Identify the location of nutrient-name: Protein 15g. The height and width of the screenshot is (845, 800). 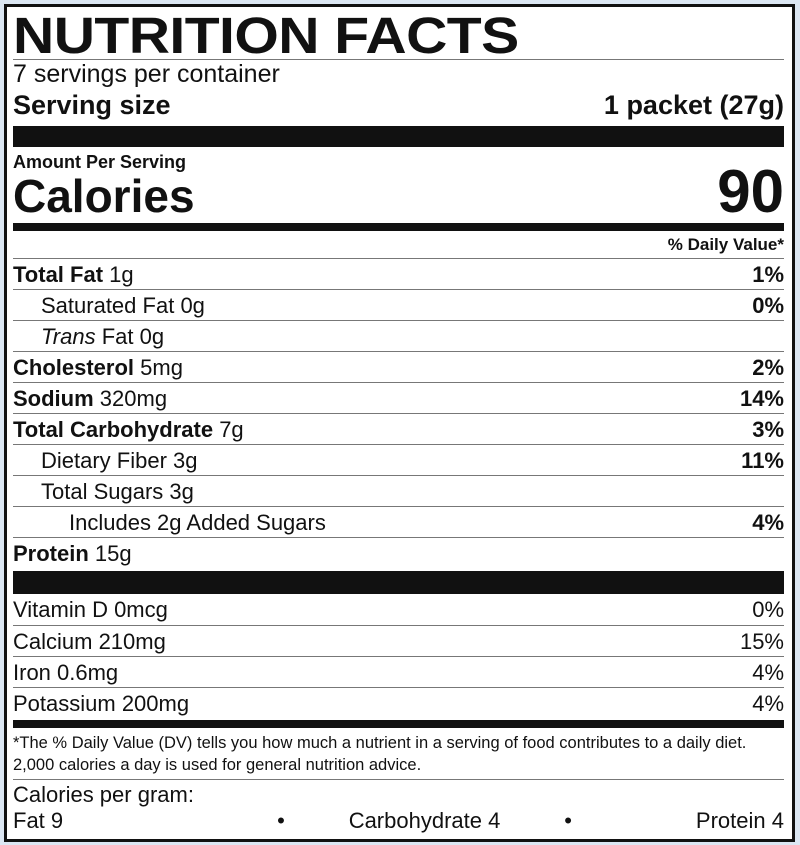
(72, 553).